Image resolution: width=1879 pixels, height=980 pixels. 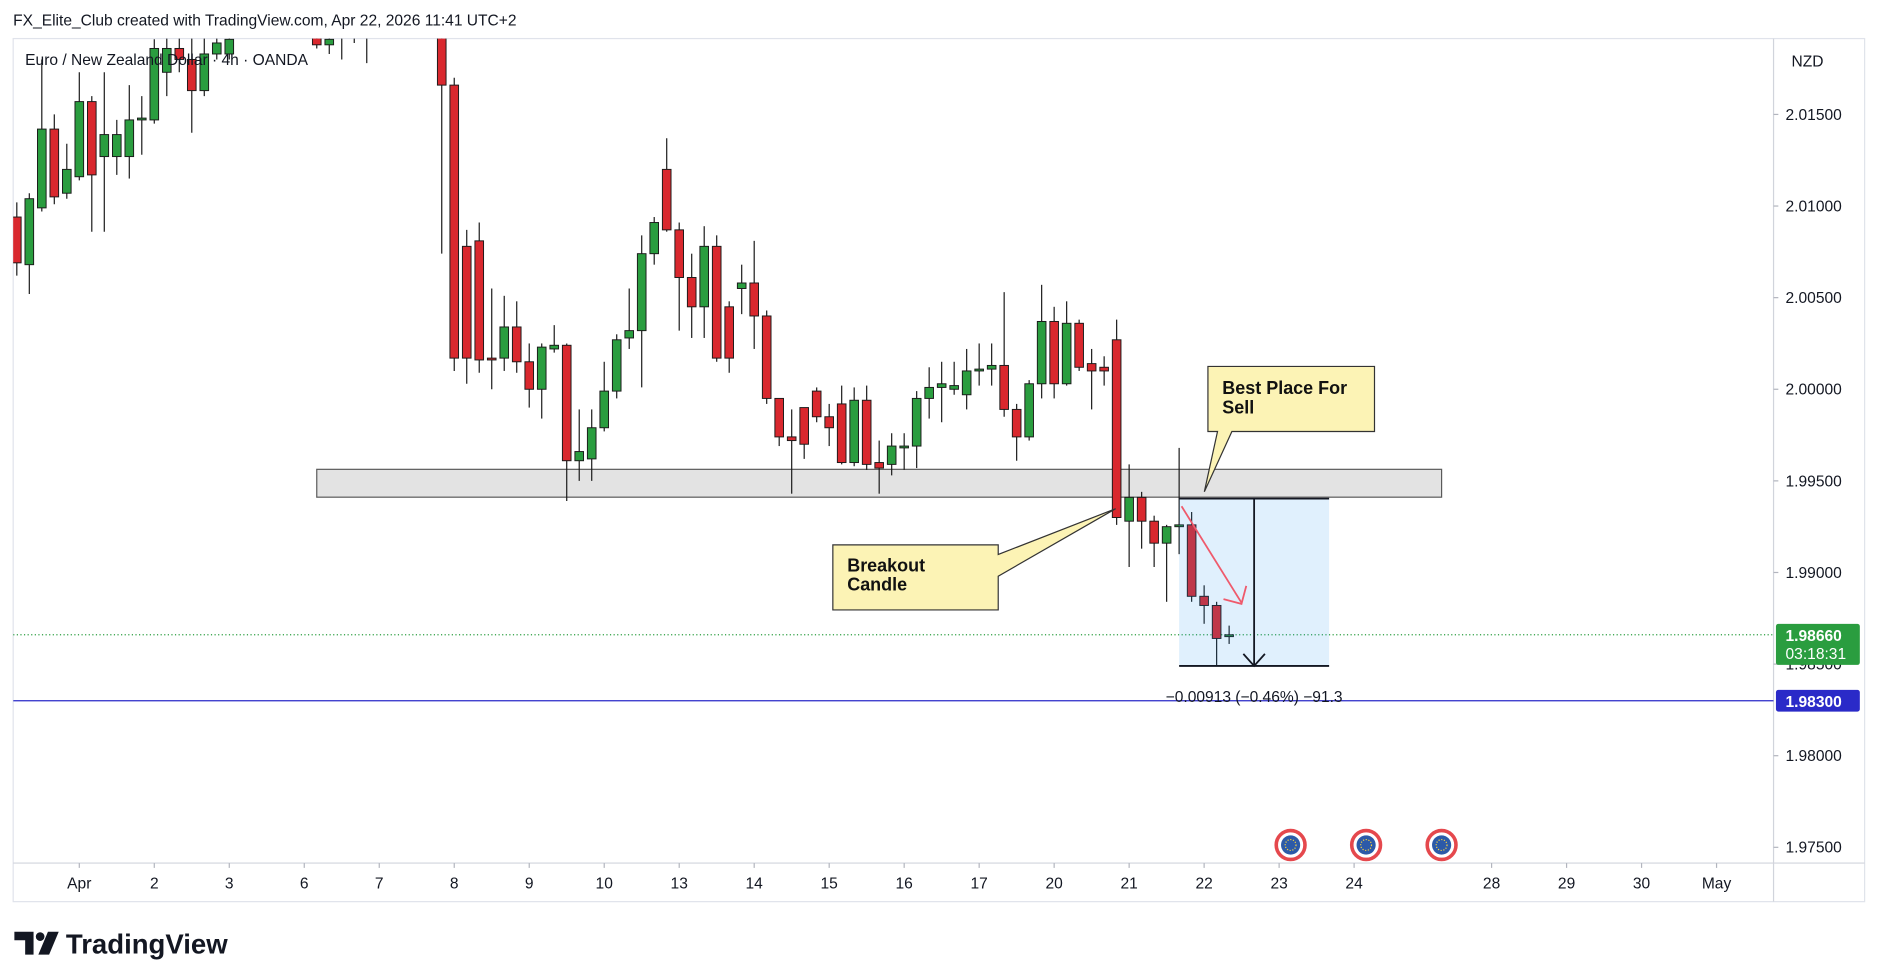 What do you see at coordinates (679, 883) in the screenshot?
I see `x-tick-label: 13` at bounding box center [679, 883].